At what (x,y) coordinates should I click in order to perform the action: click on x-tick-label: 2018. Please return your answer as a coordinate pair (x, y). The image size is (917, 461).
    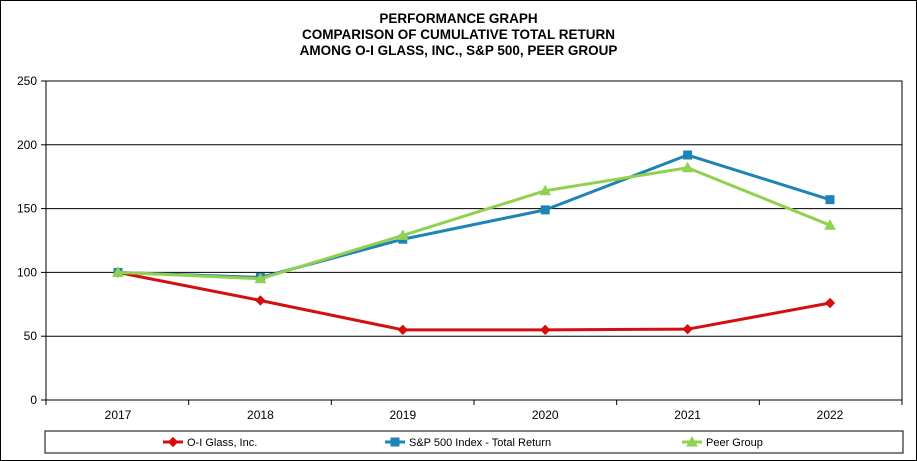
    Looking at the image, I should click on (260, 415).